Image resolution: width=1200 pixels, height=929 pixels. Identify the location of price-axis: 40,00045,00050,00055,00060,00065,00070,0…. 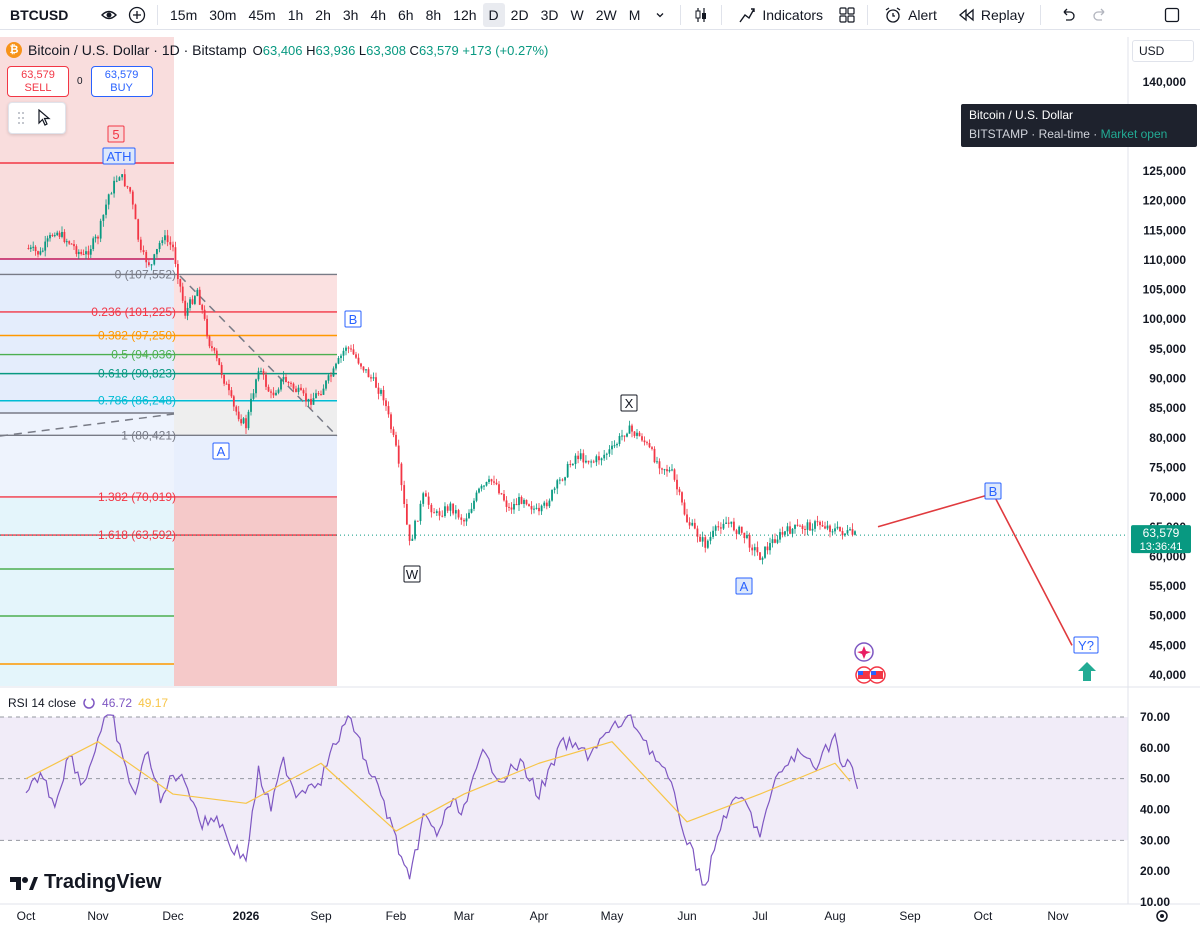
(1161, 378).